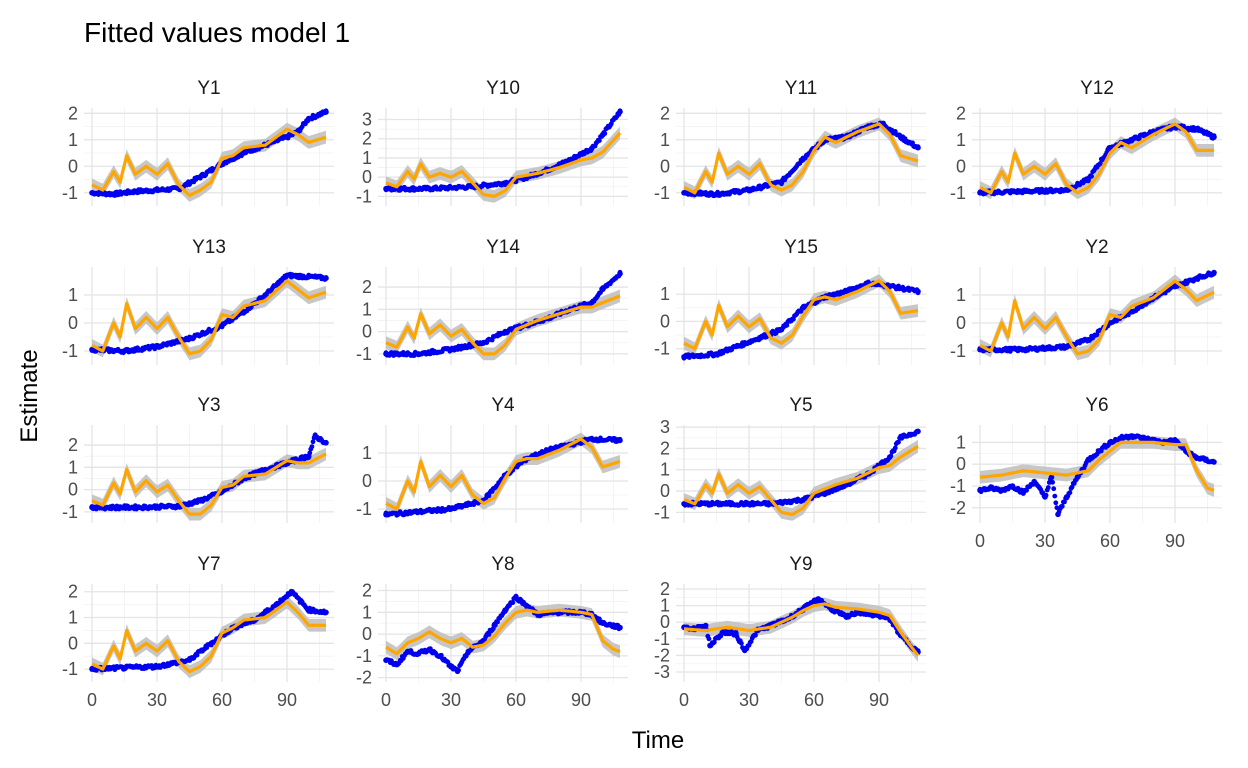 The image size is (1248, 768). What do you see at coordinates (217, 32) in the screenshot?
I see `chart-title: Fitted values model 1` at bounding box center [217, 32].